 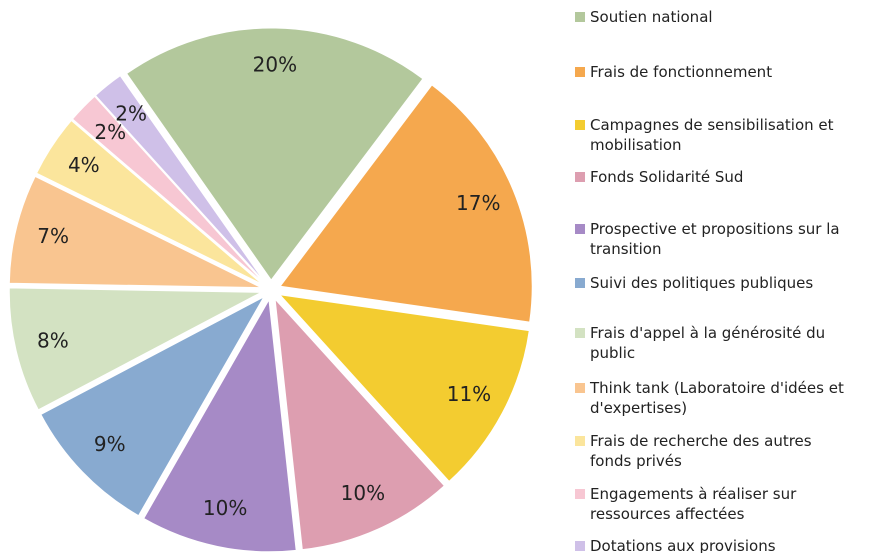 What do you see at coordinates (651, 17) in the screenshot?
I see `legend-label: Soutien national` at bounding box center [651, 17].